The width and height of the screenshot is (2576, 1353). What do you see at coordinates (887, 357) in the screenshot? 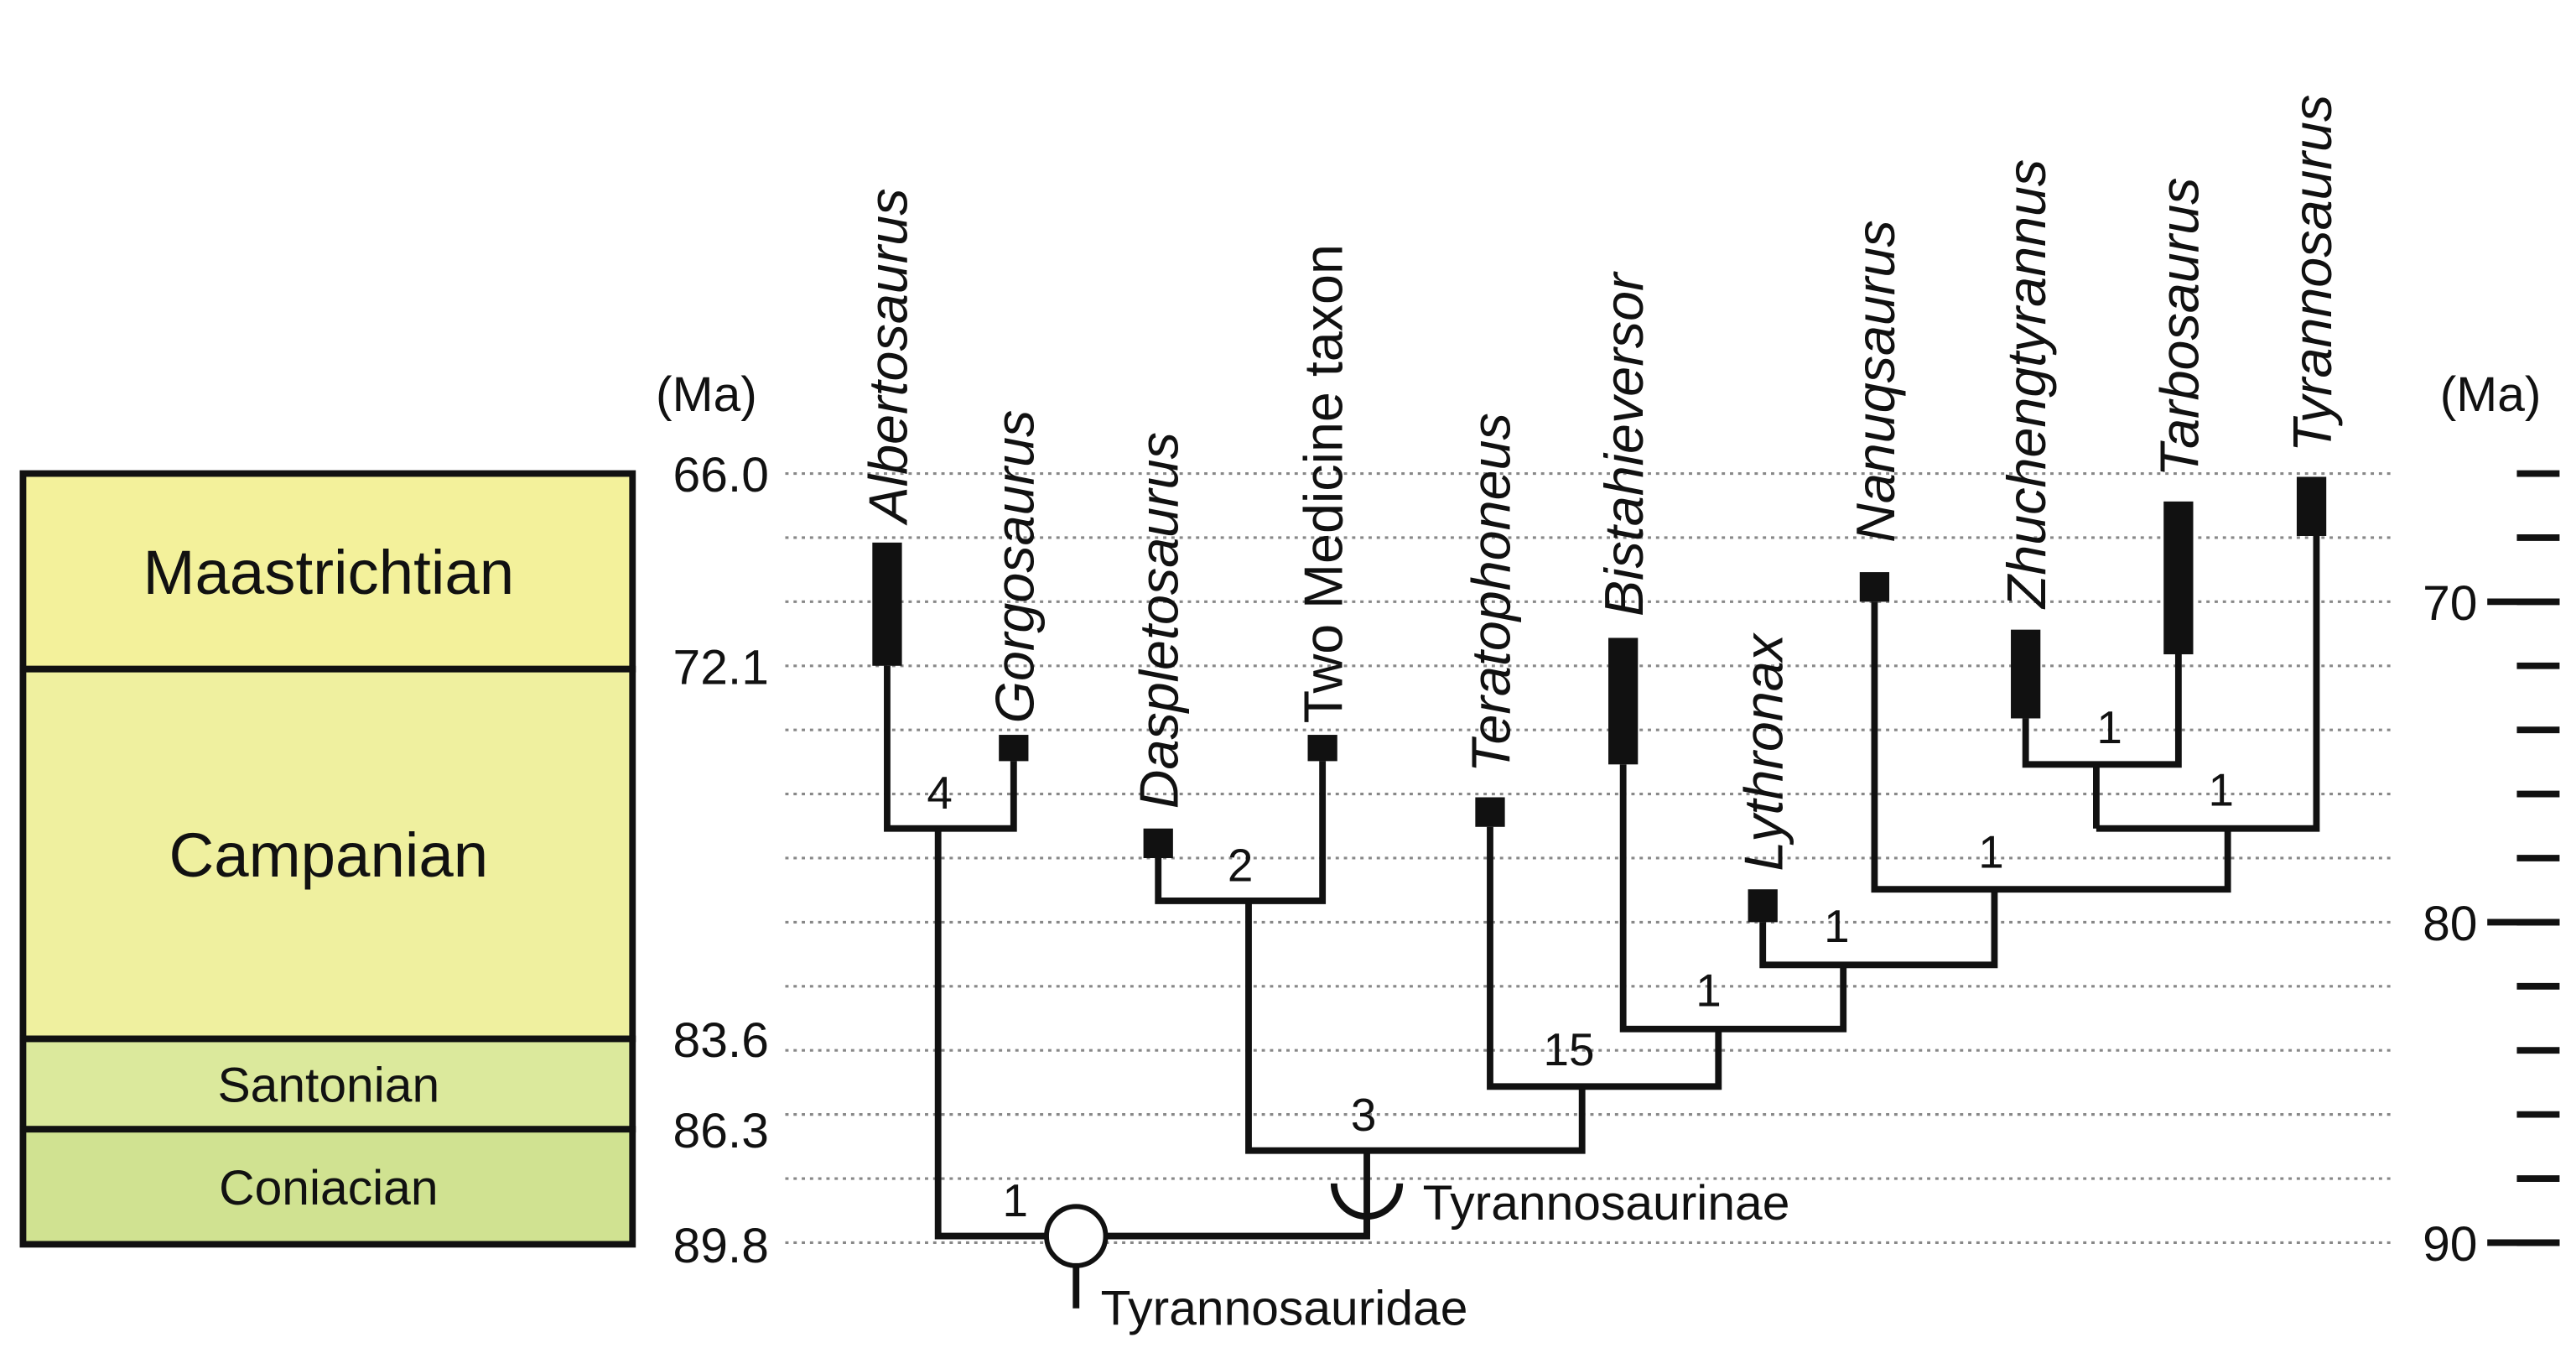
I see `taxon-name: Albertosaurus` at bounding box center [887, 357].